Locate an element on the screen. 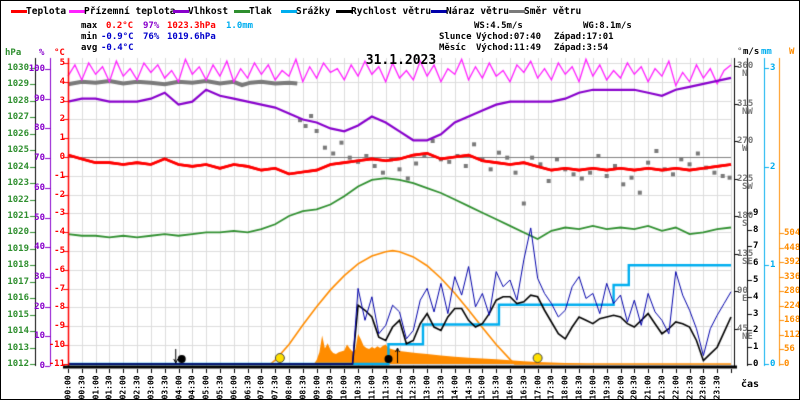 This screenshot has height=400, width=800. wind-direction-tick-label: 315 NW is located at coordinates (745, 107).